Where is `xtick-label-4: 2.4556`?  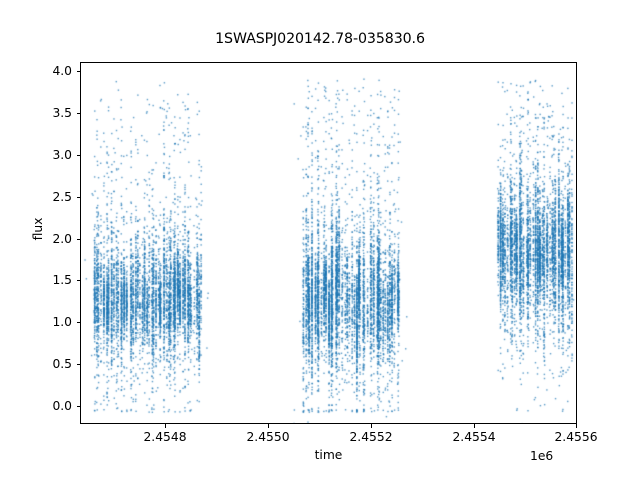 xtick-label-4: 2.4556 is located at coordinates (576, 437).